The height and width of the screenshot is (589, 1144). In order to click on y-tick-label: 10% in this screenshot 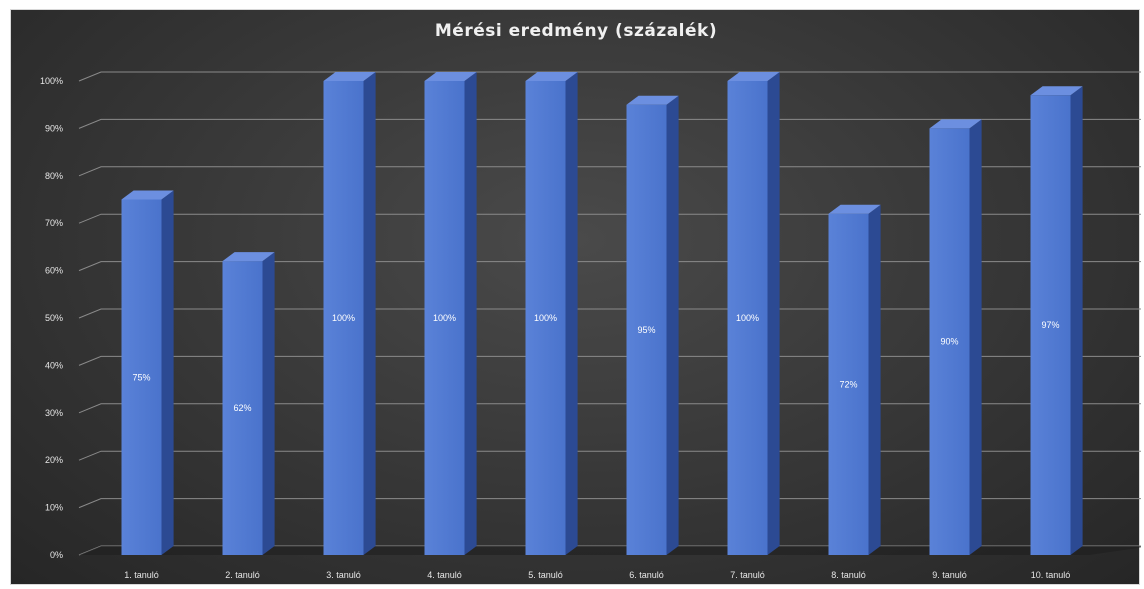, I will do `click(54, 508)`.